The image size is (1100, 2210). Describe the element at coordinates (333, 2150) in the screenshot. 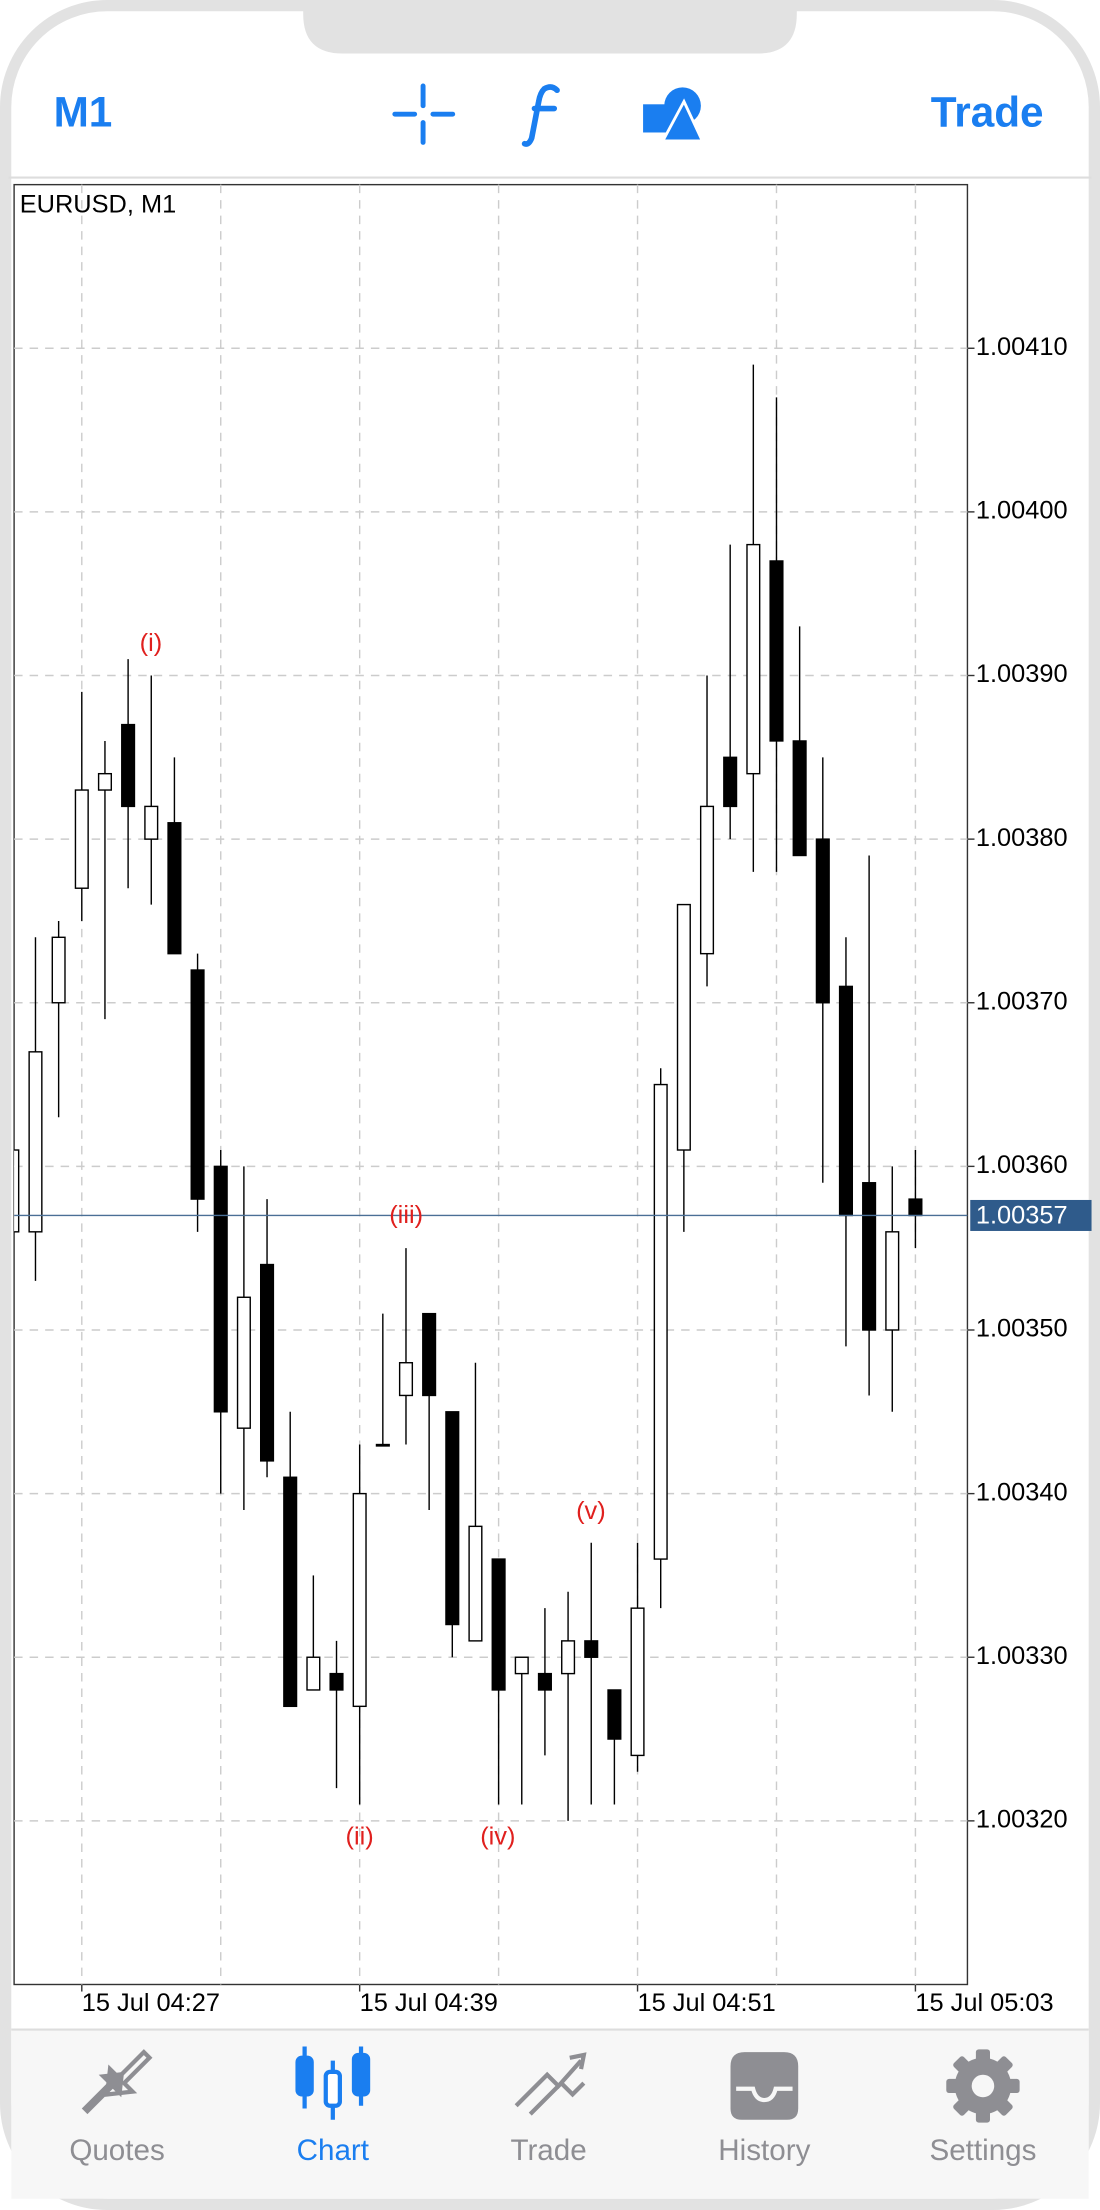

I see `tab-label: Chart` at that location.